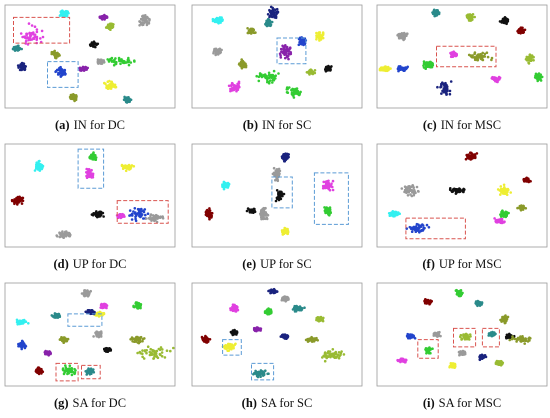 Image resolution: width=550 pixels, height=418 pixels. What do you see at coordinates (250, 125) in the screenshot?
I see `caption-label: (b)` at bounding box center [250, 125].